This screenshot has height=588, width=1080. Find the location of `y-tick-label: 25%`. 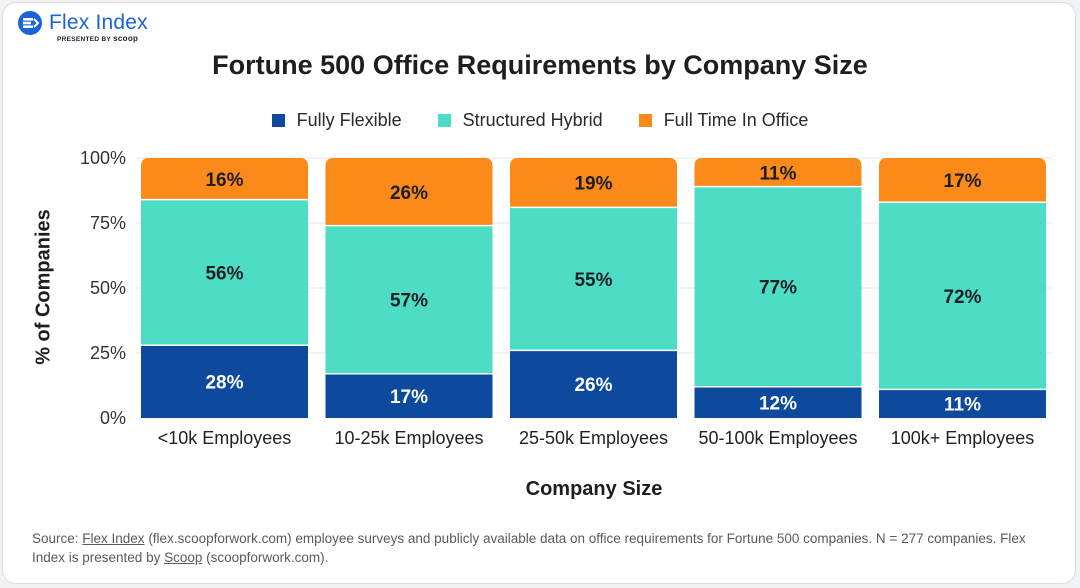

y-tick-label: 25% is located at coordinates (108, 353).